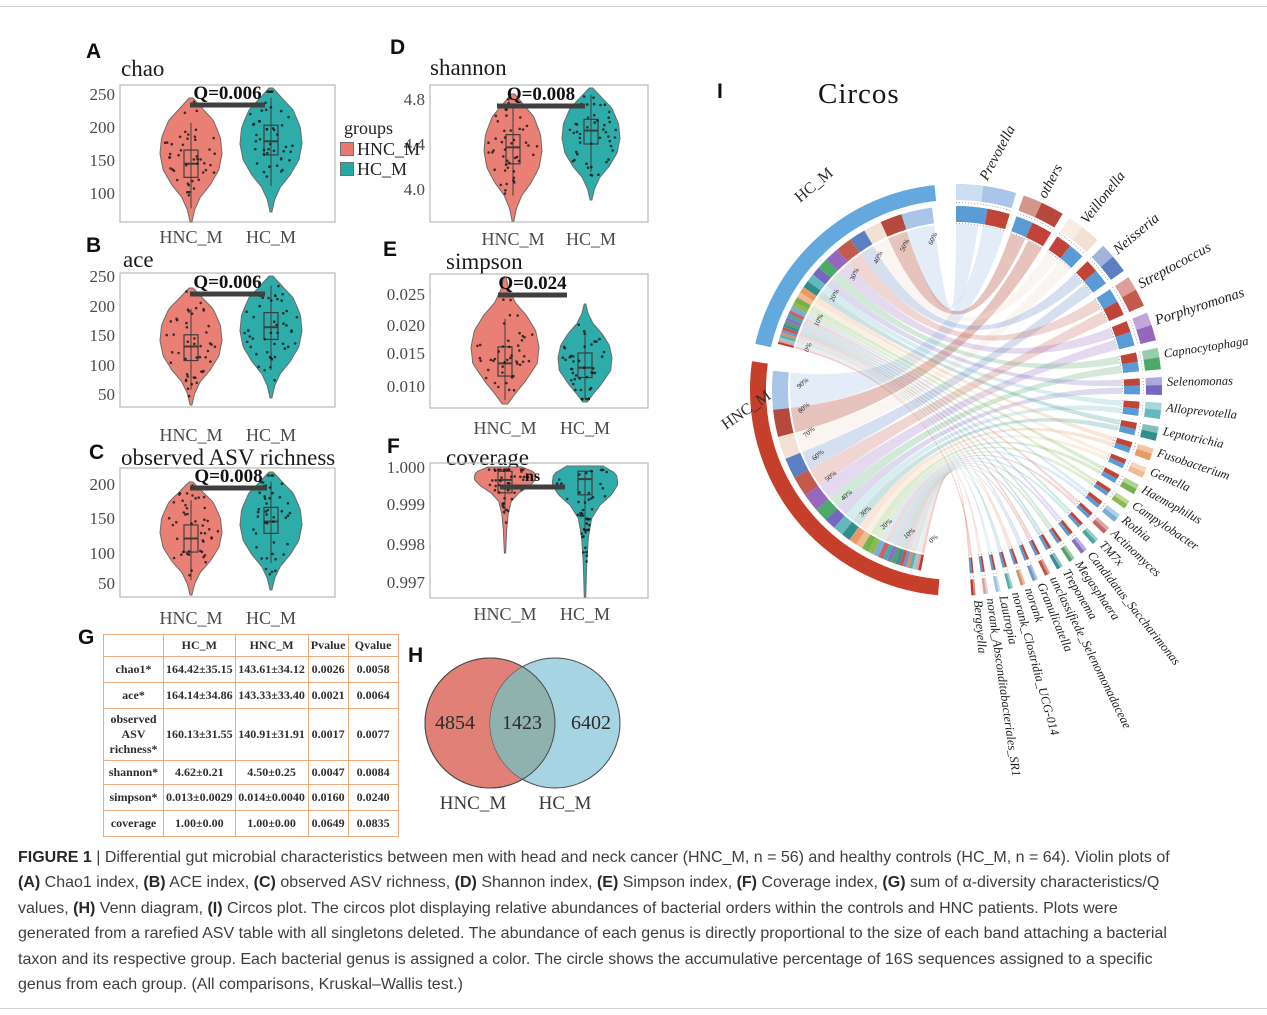  Describe the element at coordinates (633, 6) in the screenshot. I see `top-rule` at that location.